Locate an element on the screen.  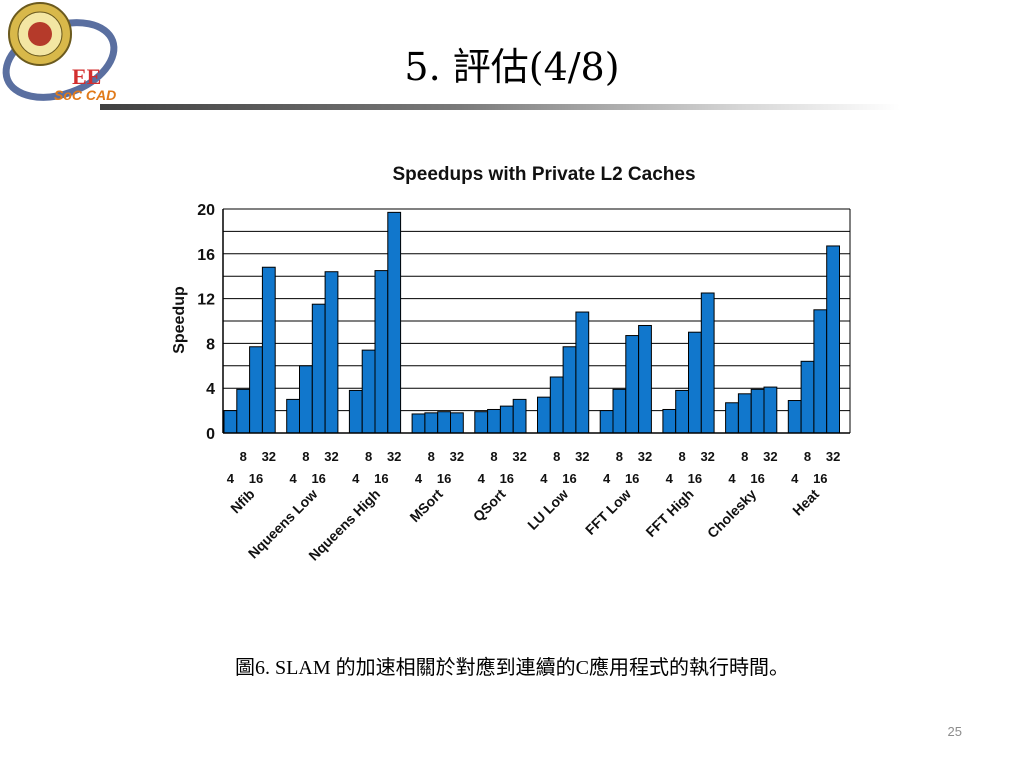
y-tick-label: 4 is located at coordinates (210, 389).